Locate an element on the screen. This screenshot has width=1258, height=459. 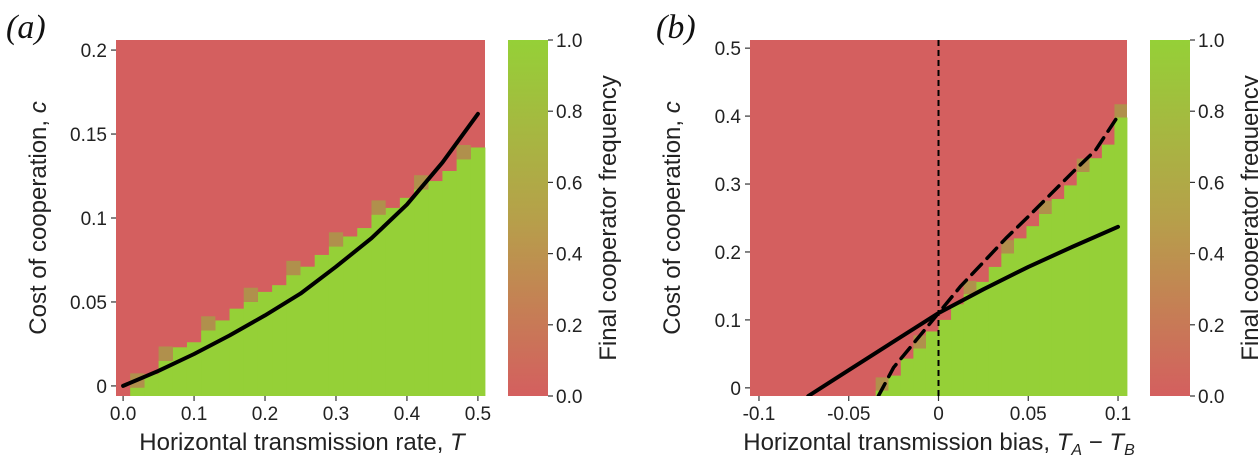
x-tick-label: 0 is located at coordinates (938, 414).